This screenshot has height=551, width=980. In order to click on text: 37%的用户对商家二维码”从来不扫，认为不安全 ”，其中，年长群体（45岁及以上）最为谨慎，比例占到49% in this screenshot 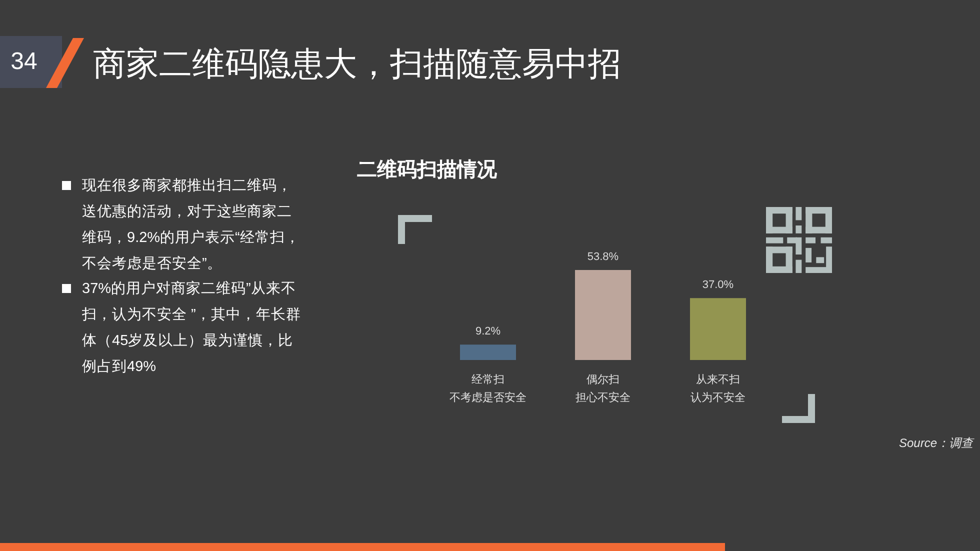, I will do `click(191, 328)`.